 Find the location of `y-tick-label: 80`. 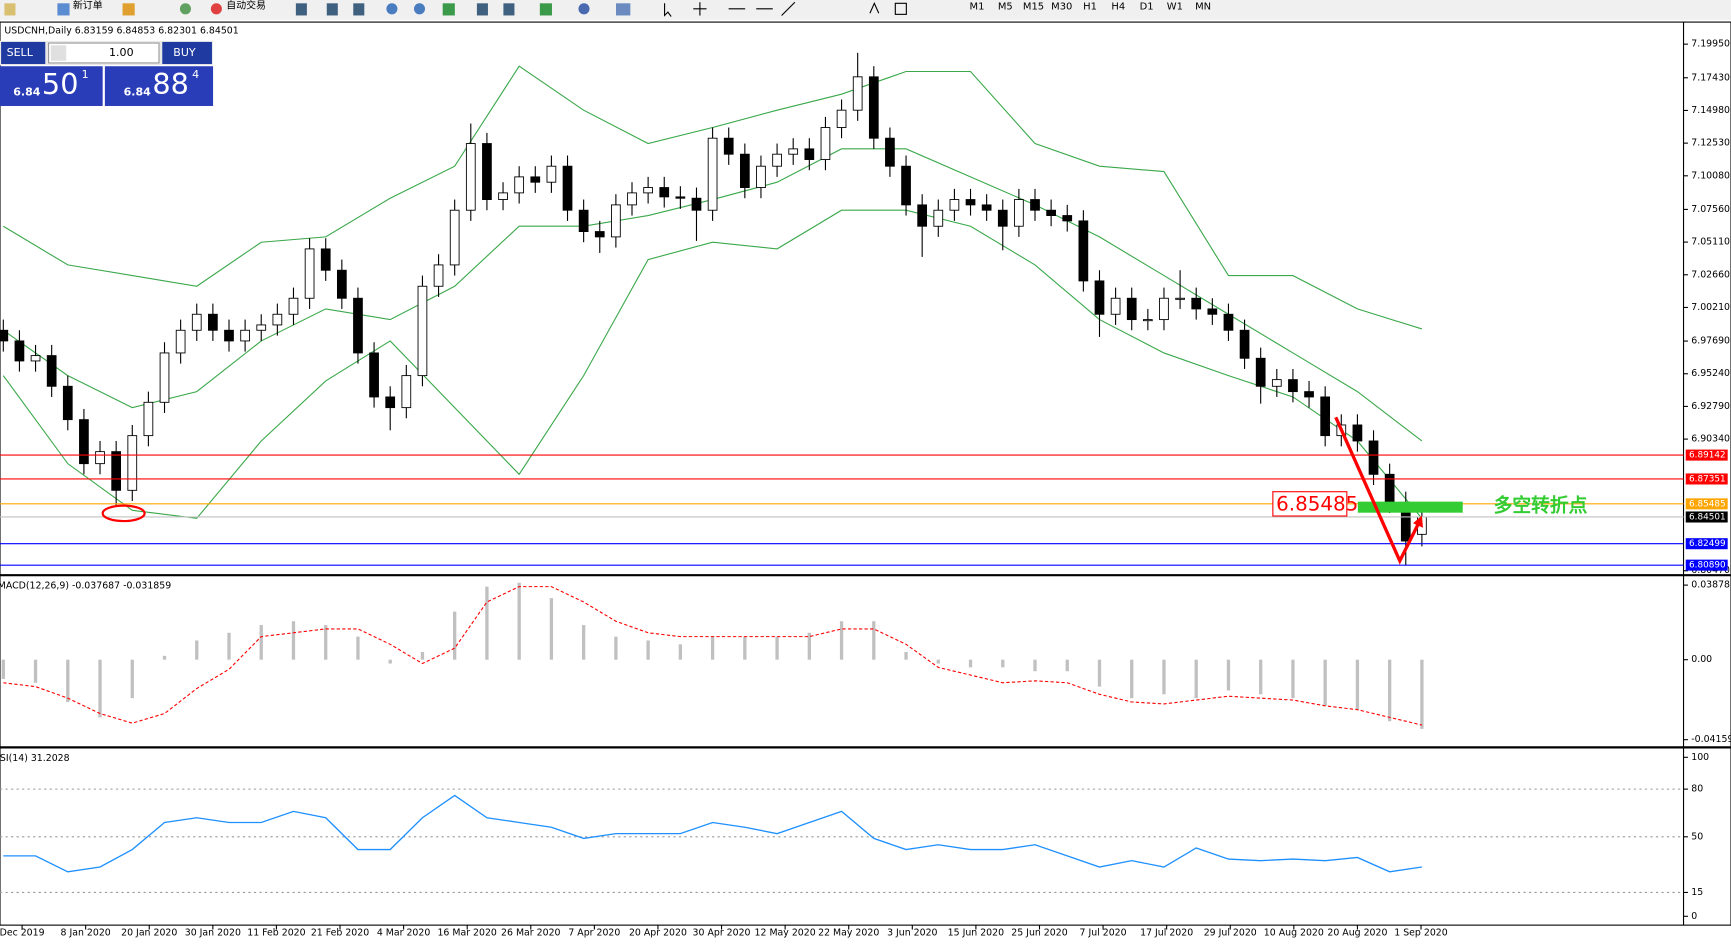

y-tick-label: 80 is located at coordinates (1697, 789).